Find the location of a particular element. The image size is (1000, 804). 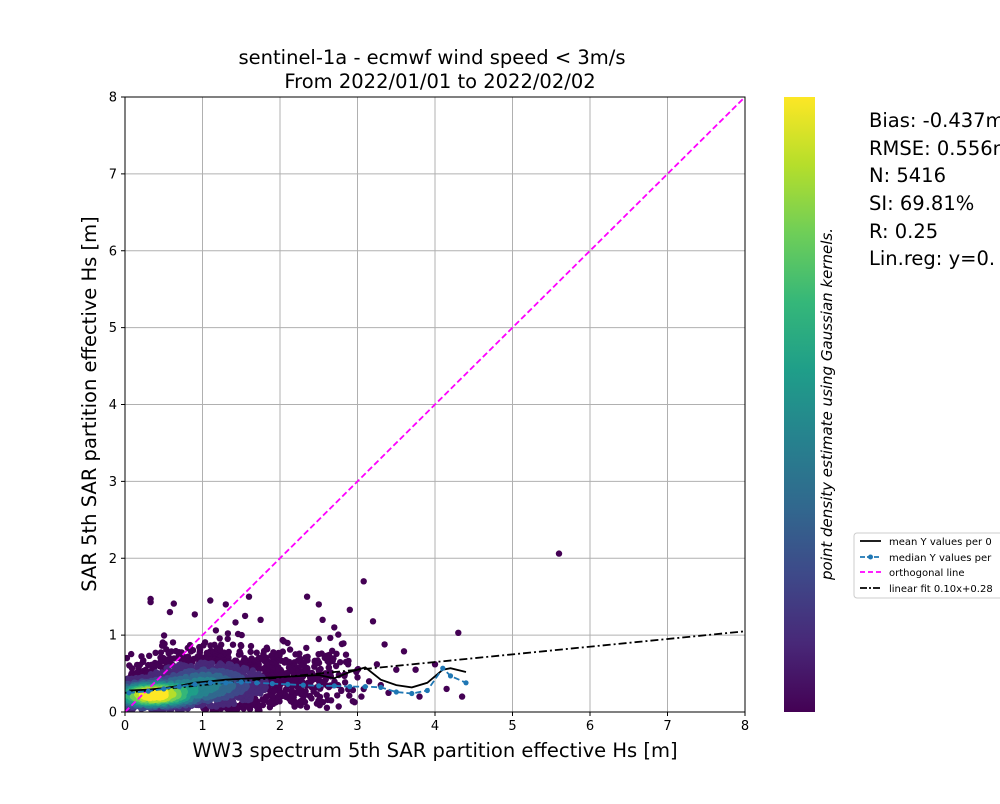

x-tick-label: 7 is located at coordinates (667, 726).